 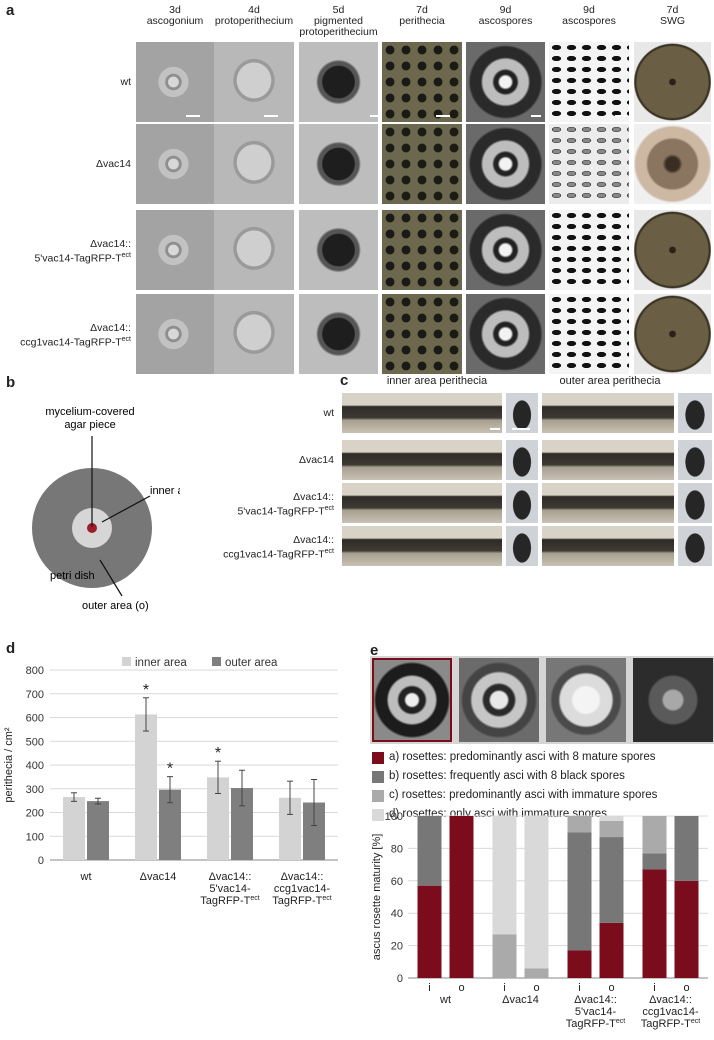 What do you see at coordinates (251, 663) in the screenshot?
I see `legend-label: outer area` at bounding box center [251, 663].